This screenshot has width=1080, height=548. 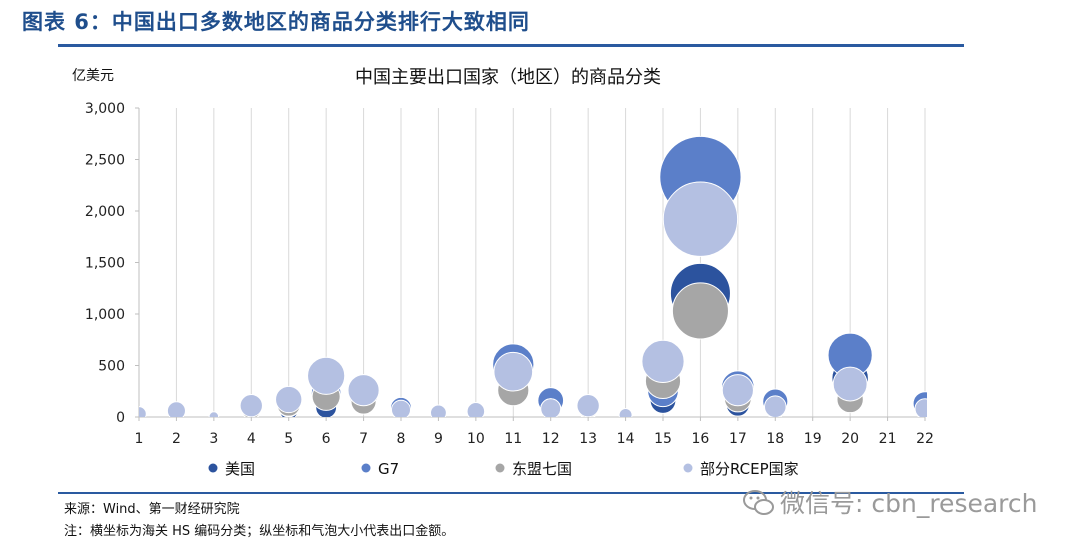 I want to click on source-text: 来源：Wind、第一财经研究院, so click(x=152, y=509).